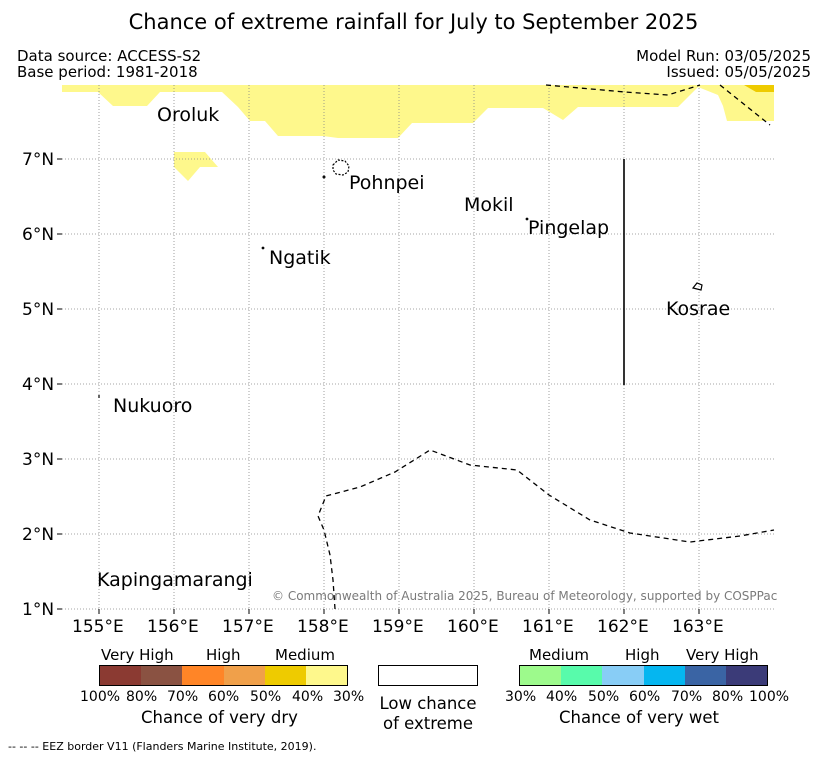 The image size is (827, 758). What do you see at coordinates (224, 697) in the screenshot?
I see `dry-tick: 60%` at bounding box center [224, 697].